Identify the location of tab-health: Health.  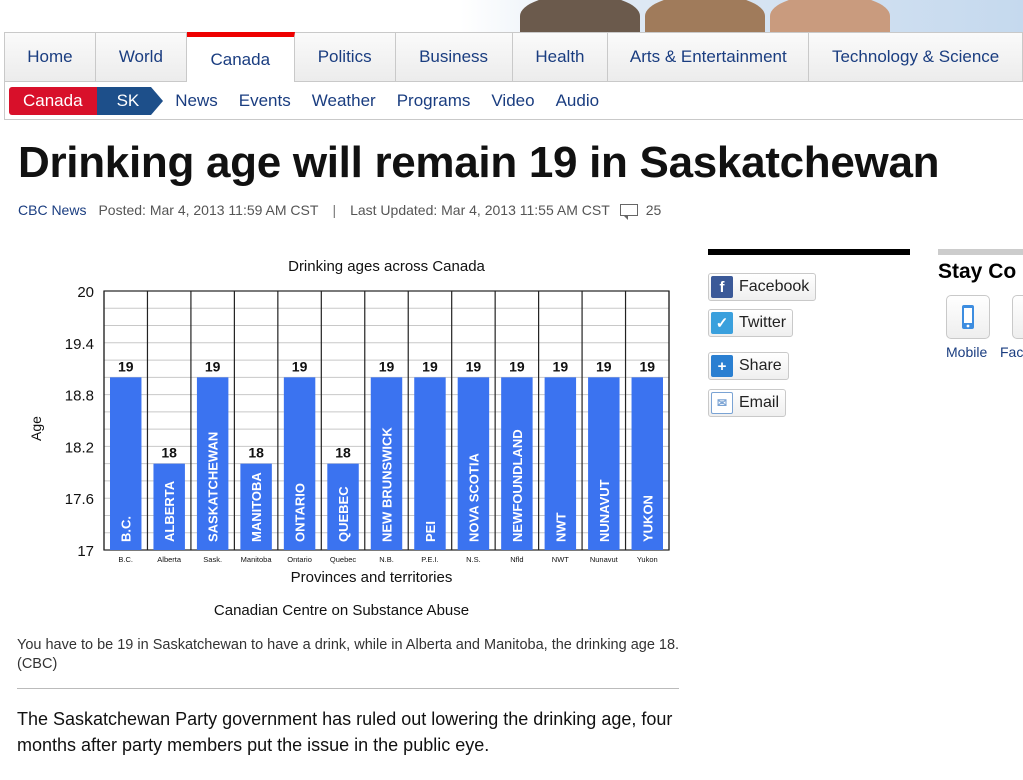
(561, 57).